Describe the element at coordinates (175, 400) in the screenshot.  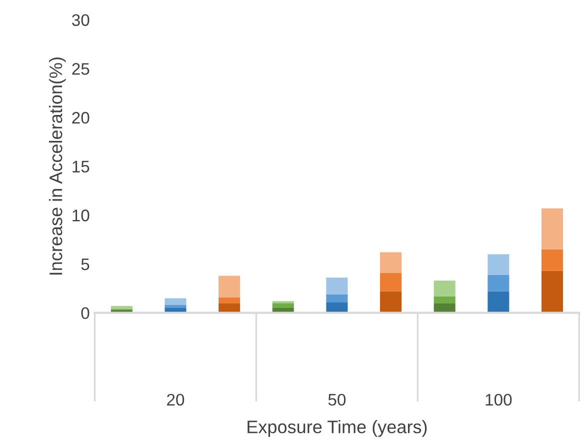
I see `x-tick-label: 20` at that location.